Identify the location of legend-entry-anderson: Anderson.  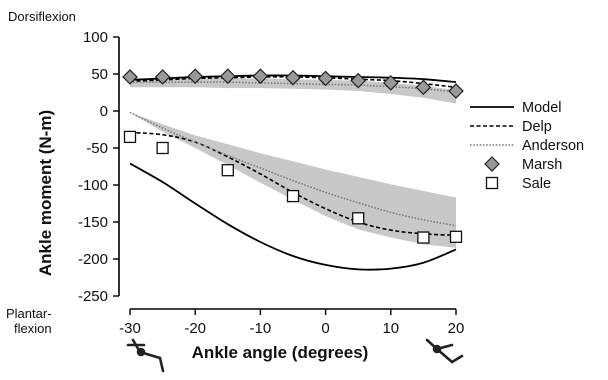
(527, 146).